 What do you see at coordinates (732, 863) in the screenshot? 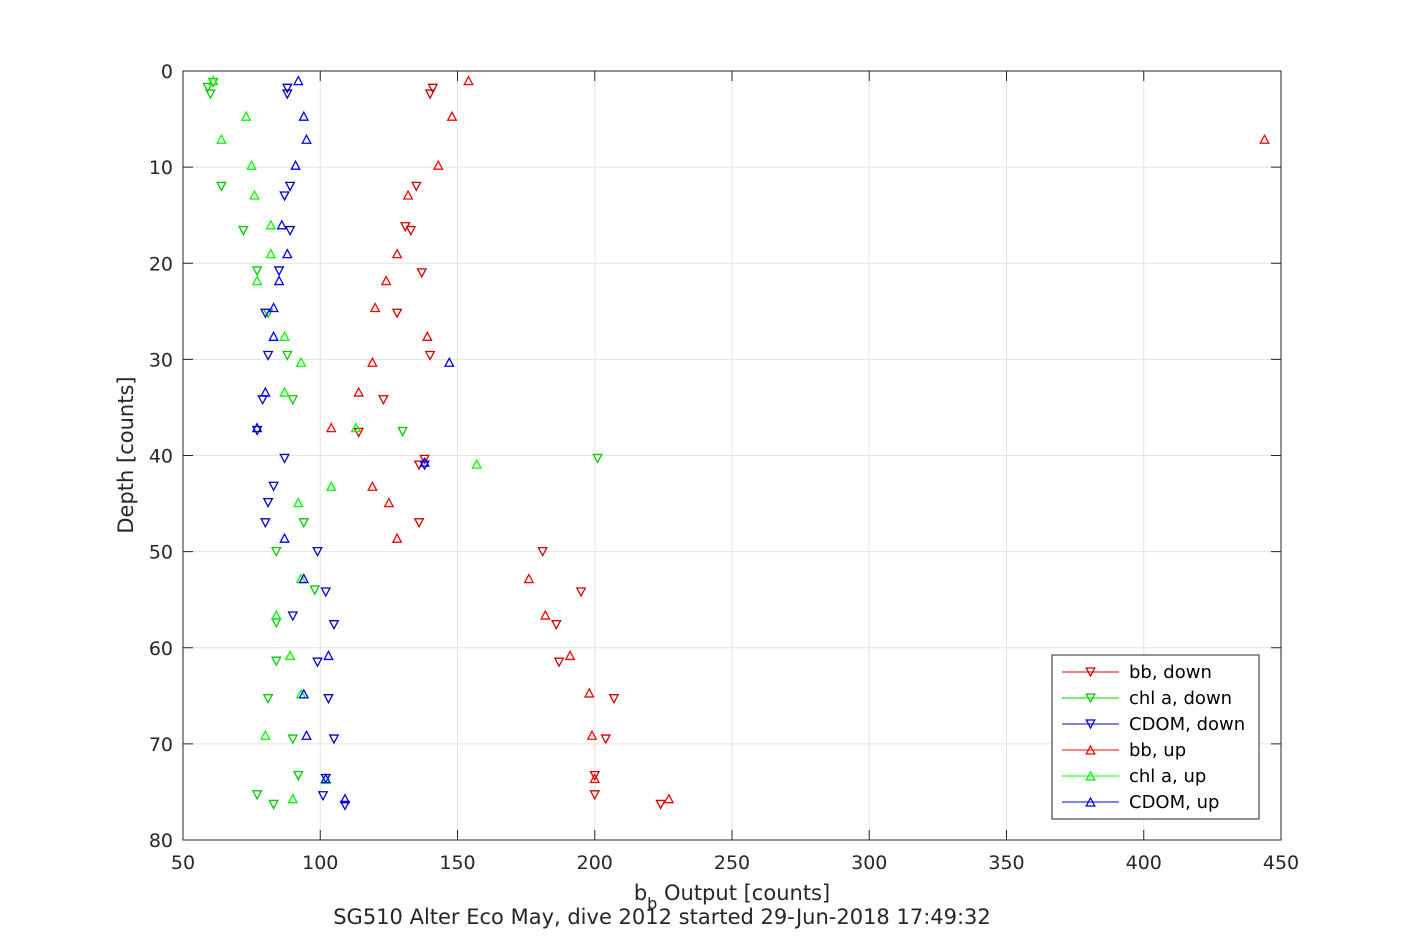
I see `x-tick-label: 250` at bounding box center [732, 863].